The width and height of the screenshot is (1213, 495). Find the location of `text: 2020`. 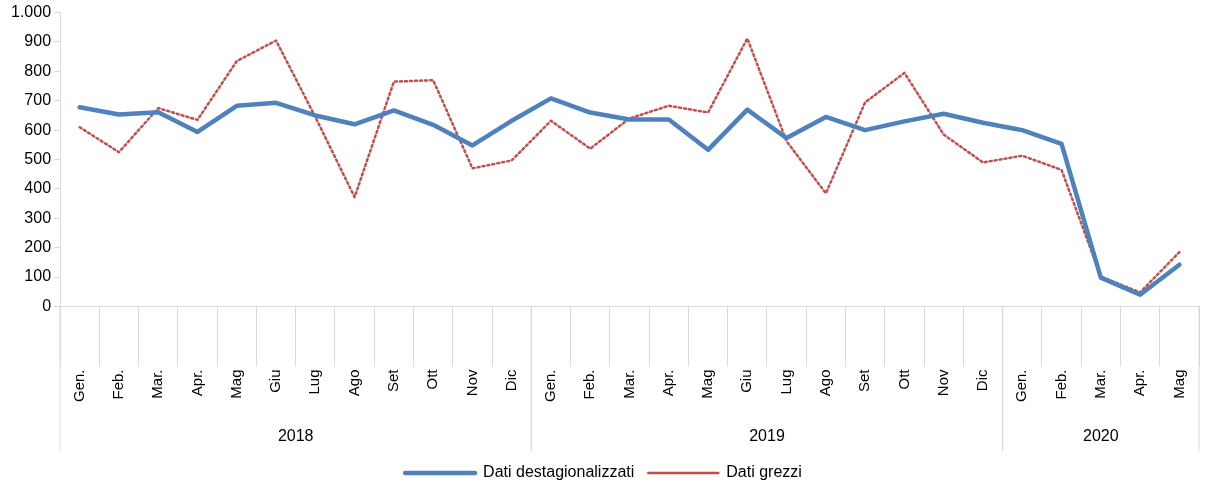

text: 2020 is located at coordinates (1101, 436).